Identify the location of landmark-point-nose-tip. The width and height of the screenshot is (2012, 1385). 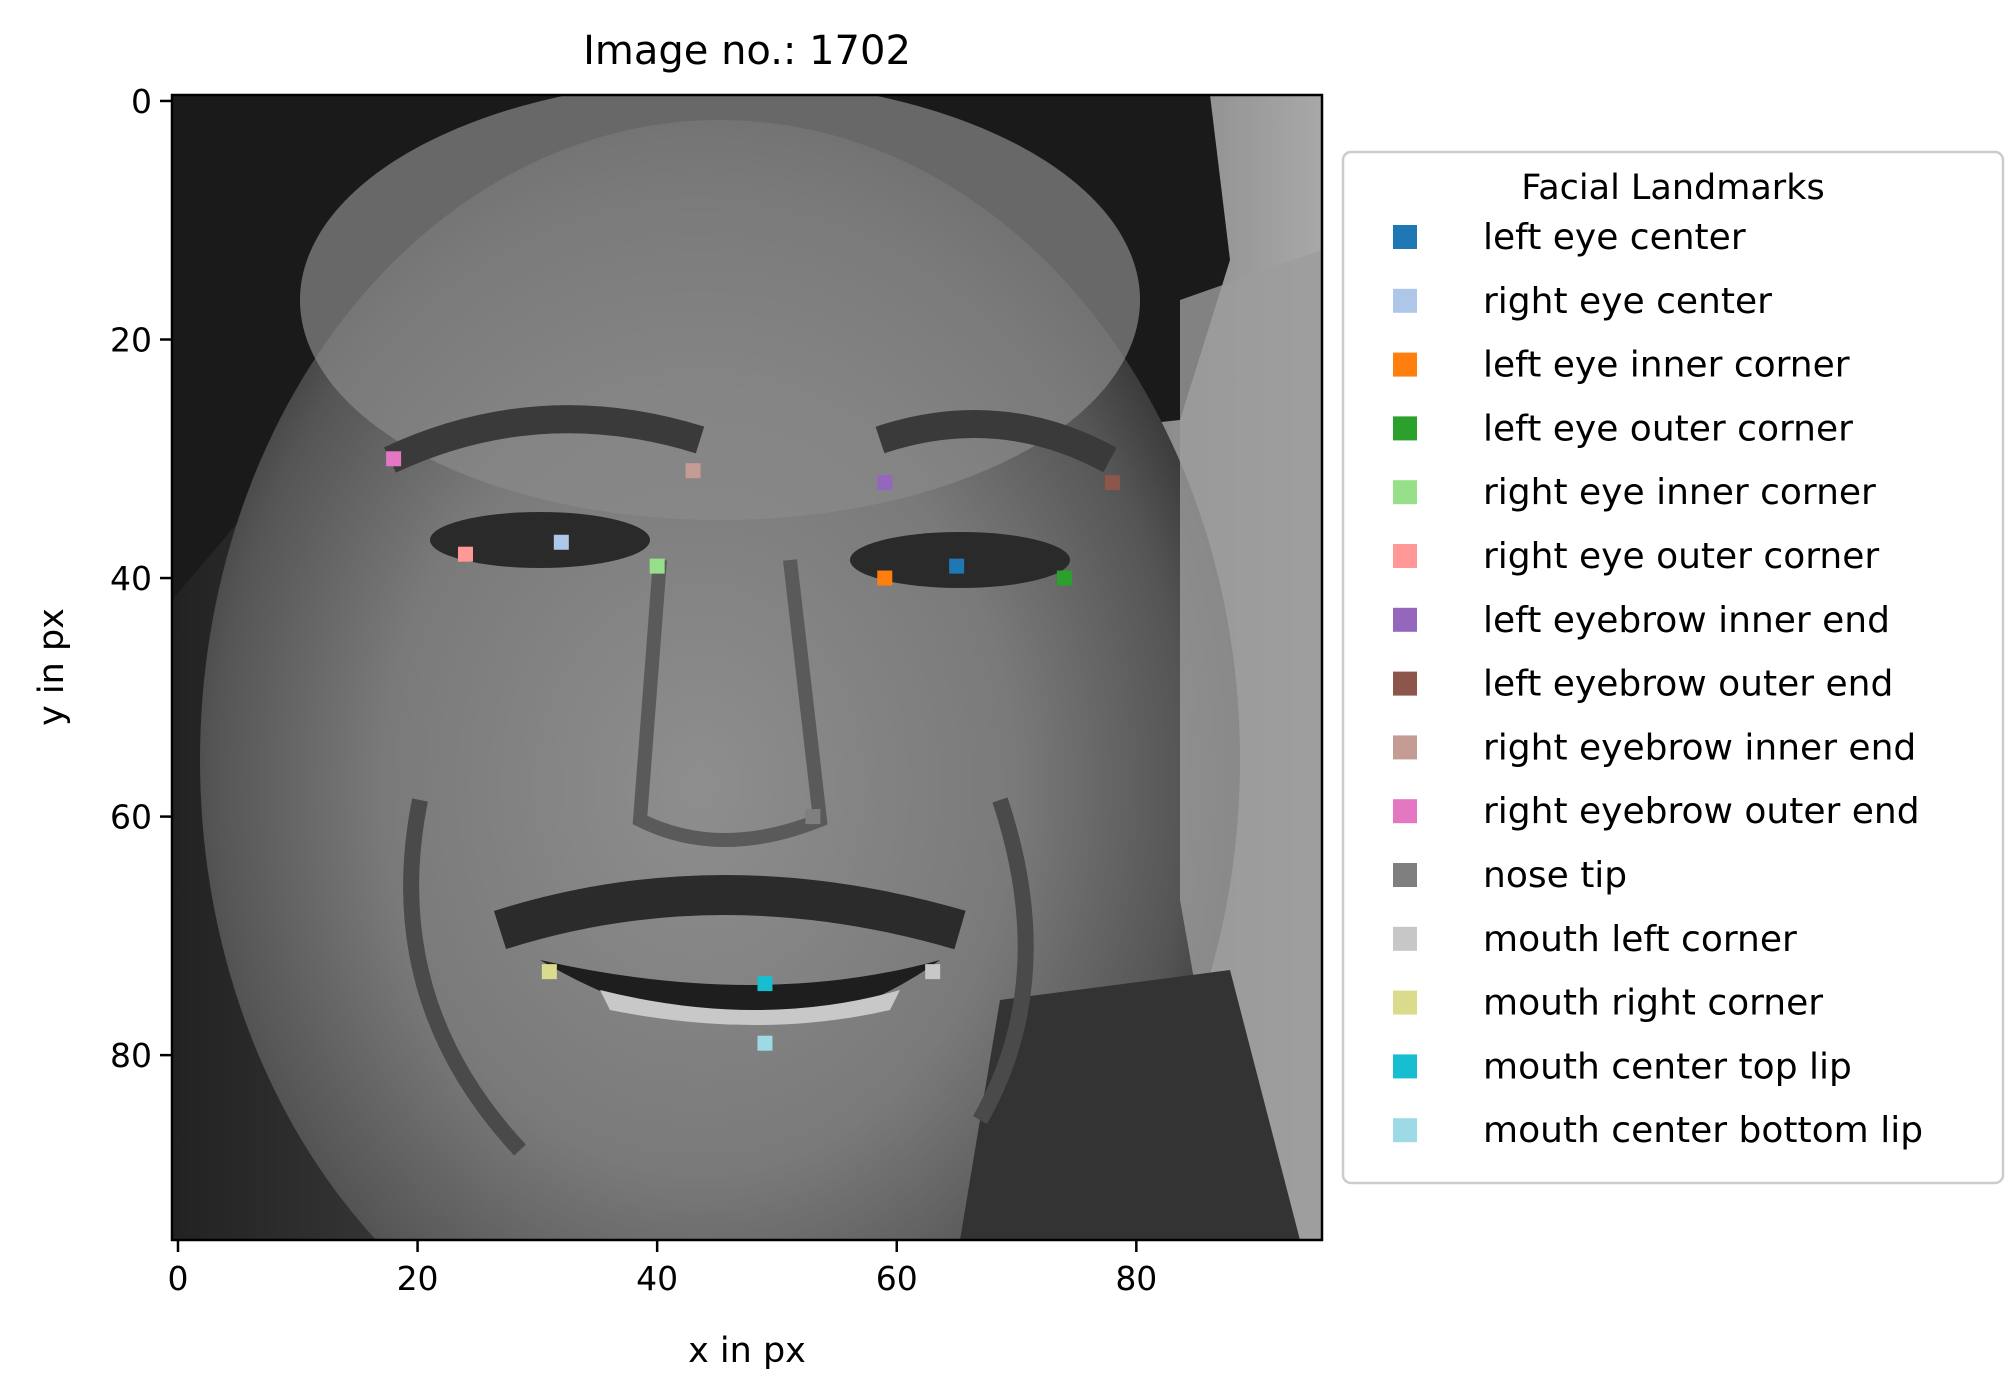
(813, 817).